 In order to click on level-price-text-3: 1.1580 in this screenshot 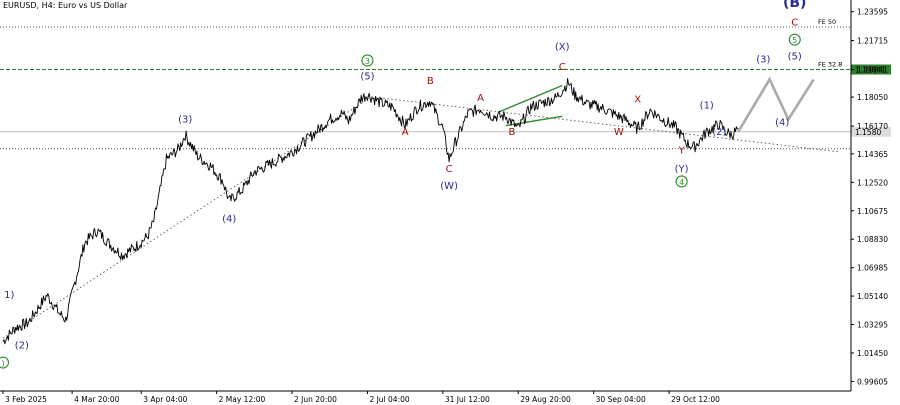, I will do `click(868, 132)`.